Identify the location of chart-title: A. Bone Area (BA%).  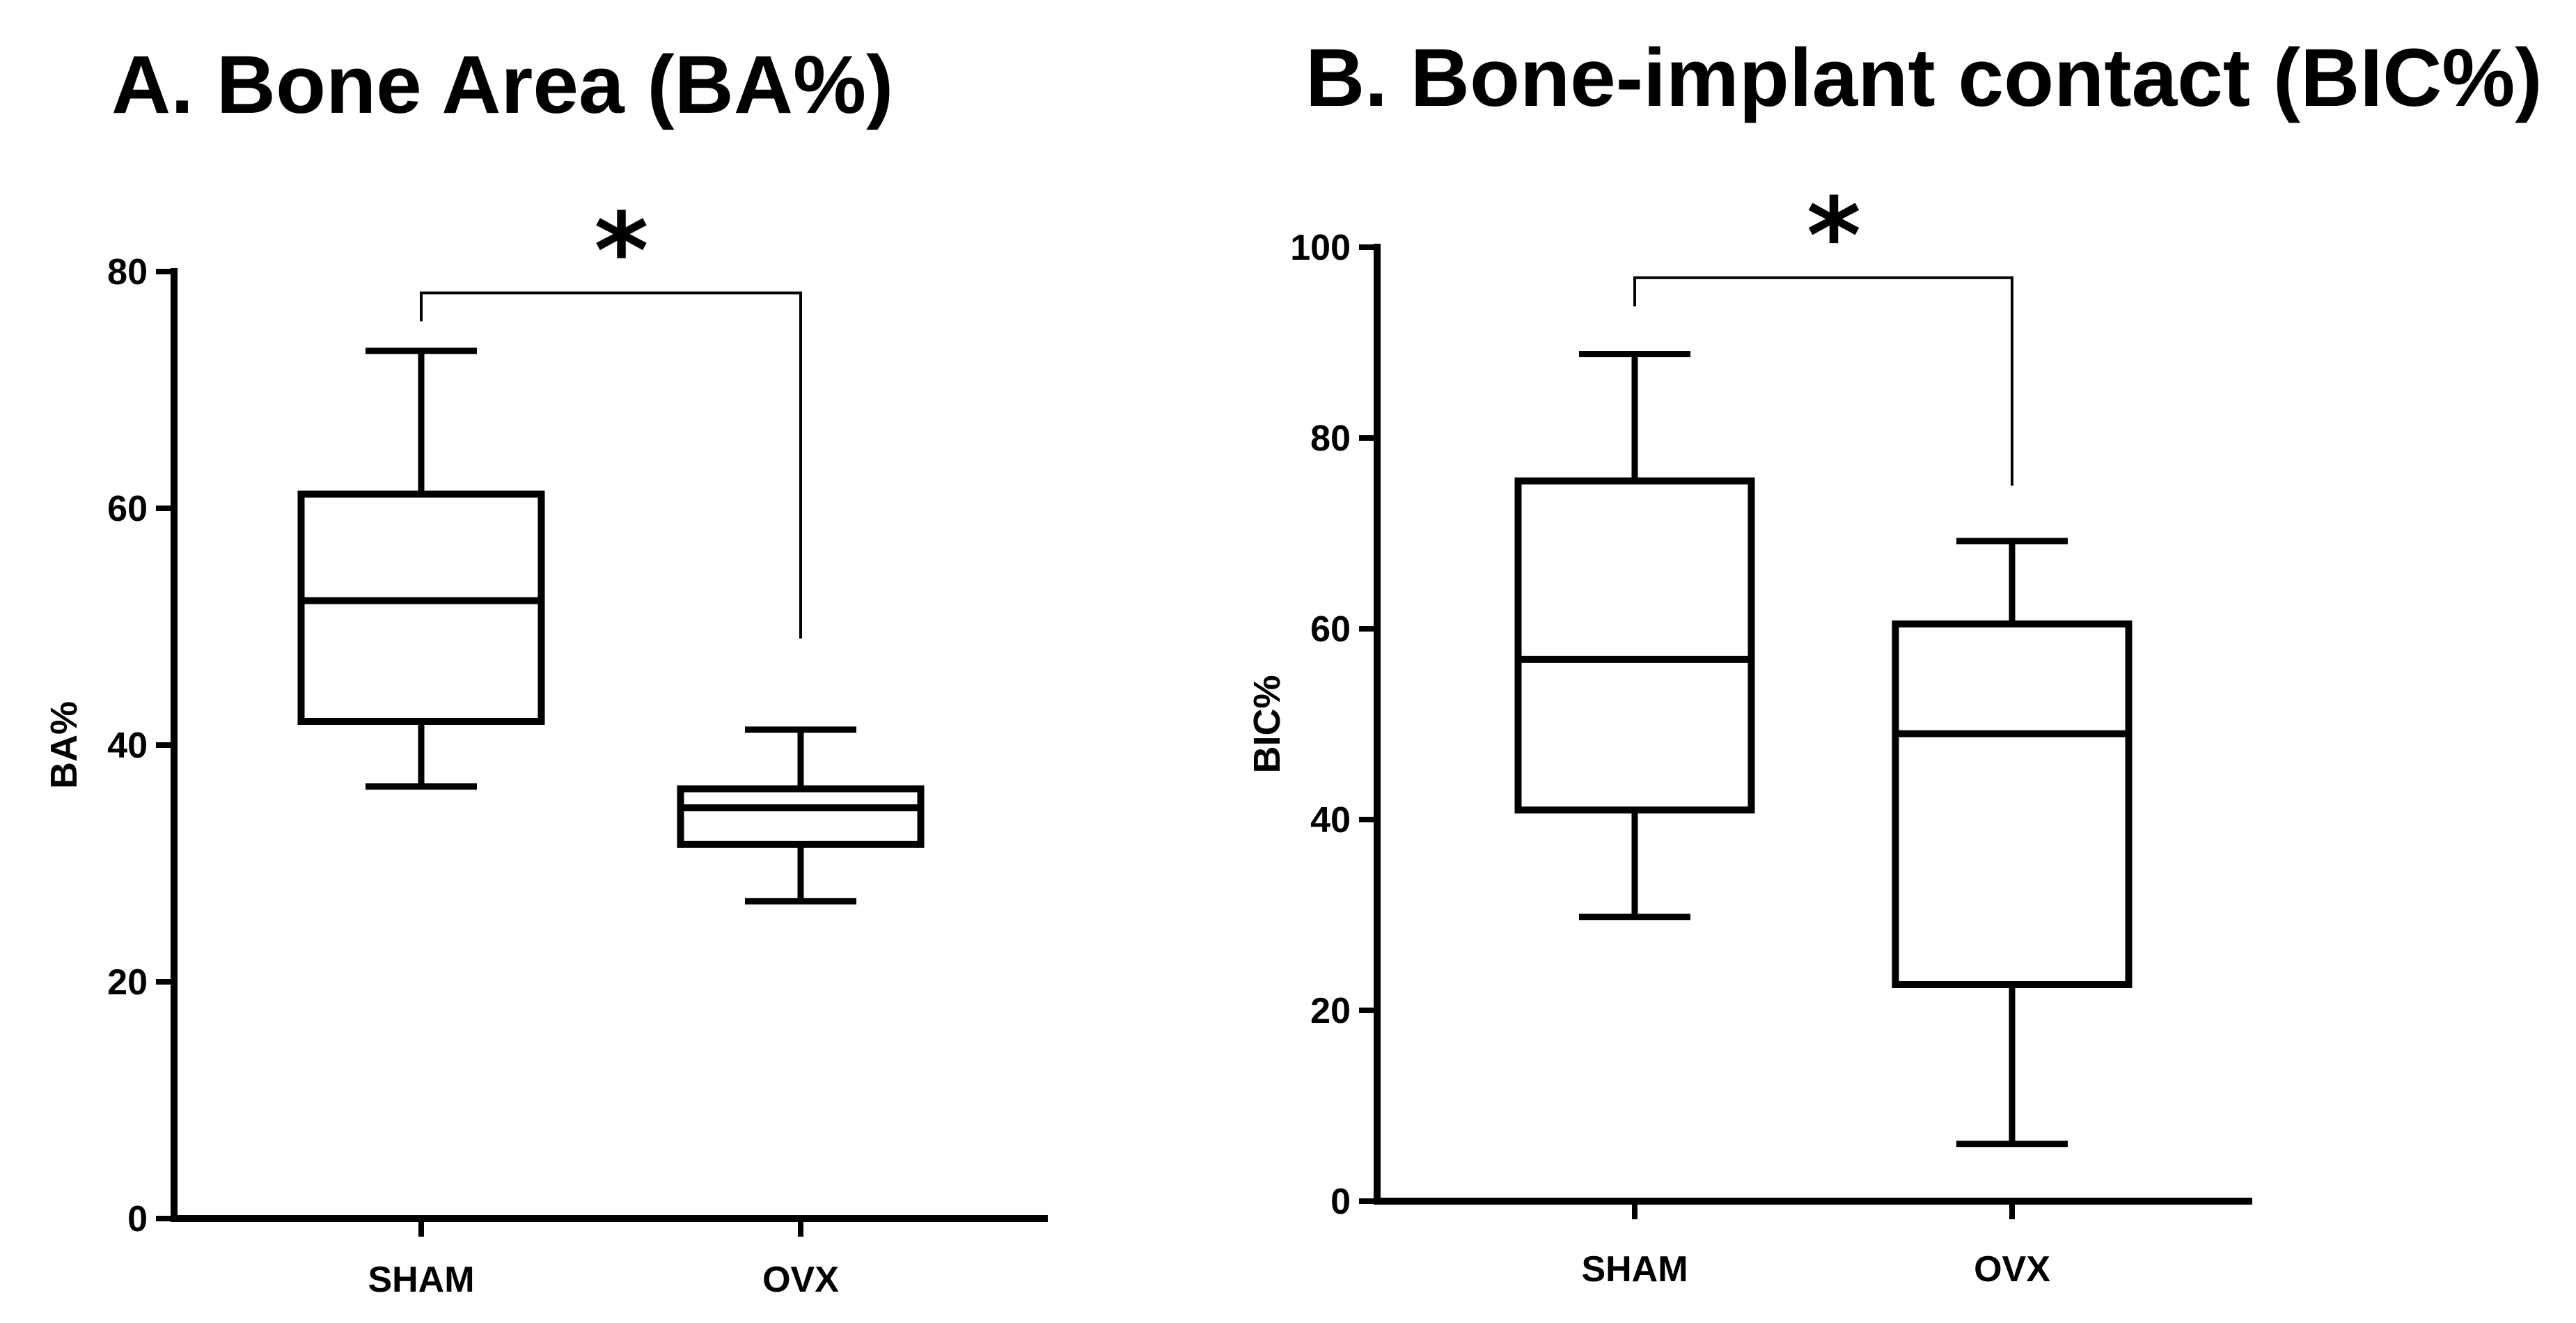
(502, 85).